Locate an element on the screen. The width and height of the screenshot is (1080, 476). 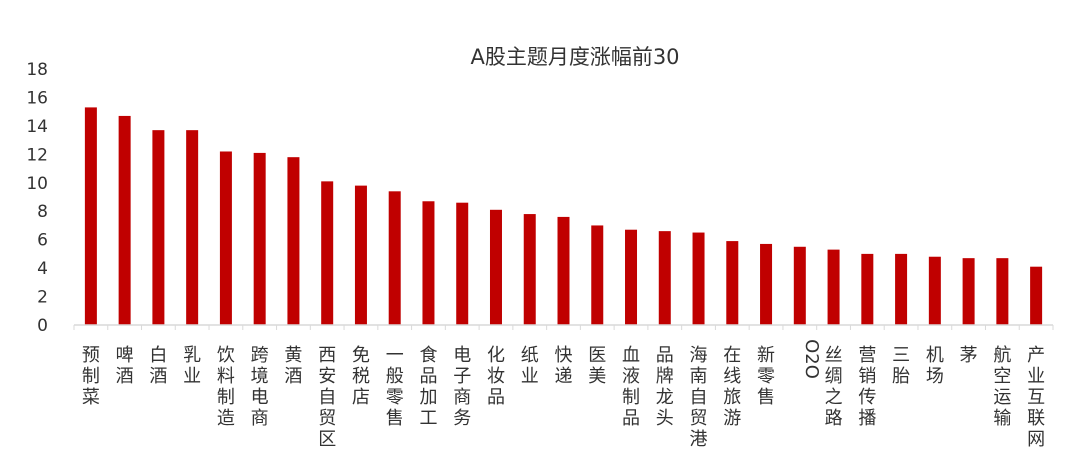
x-tick-label: 西安自贸区 is located at coordinates (327, 397).